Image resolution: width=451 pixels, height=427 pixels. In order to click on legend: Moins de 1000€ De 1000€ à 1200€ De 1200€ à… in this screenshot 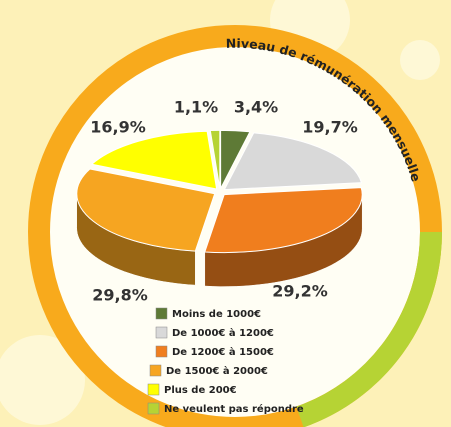, I will do `click(225, 361)`.